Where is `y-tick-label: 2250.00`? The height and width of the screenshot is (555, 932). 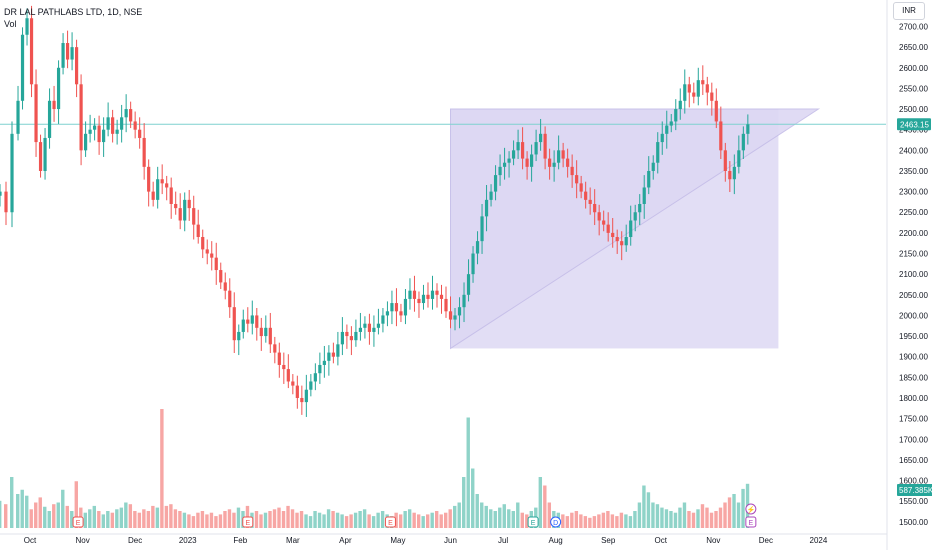 y-tick-label: 2250.00 is located at coordinates (913, 212).